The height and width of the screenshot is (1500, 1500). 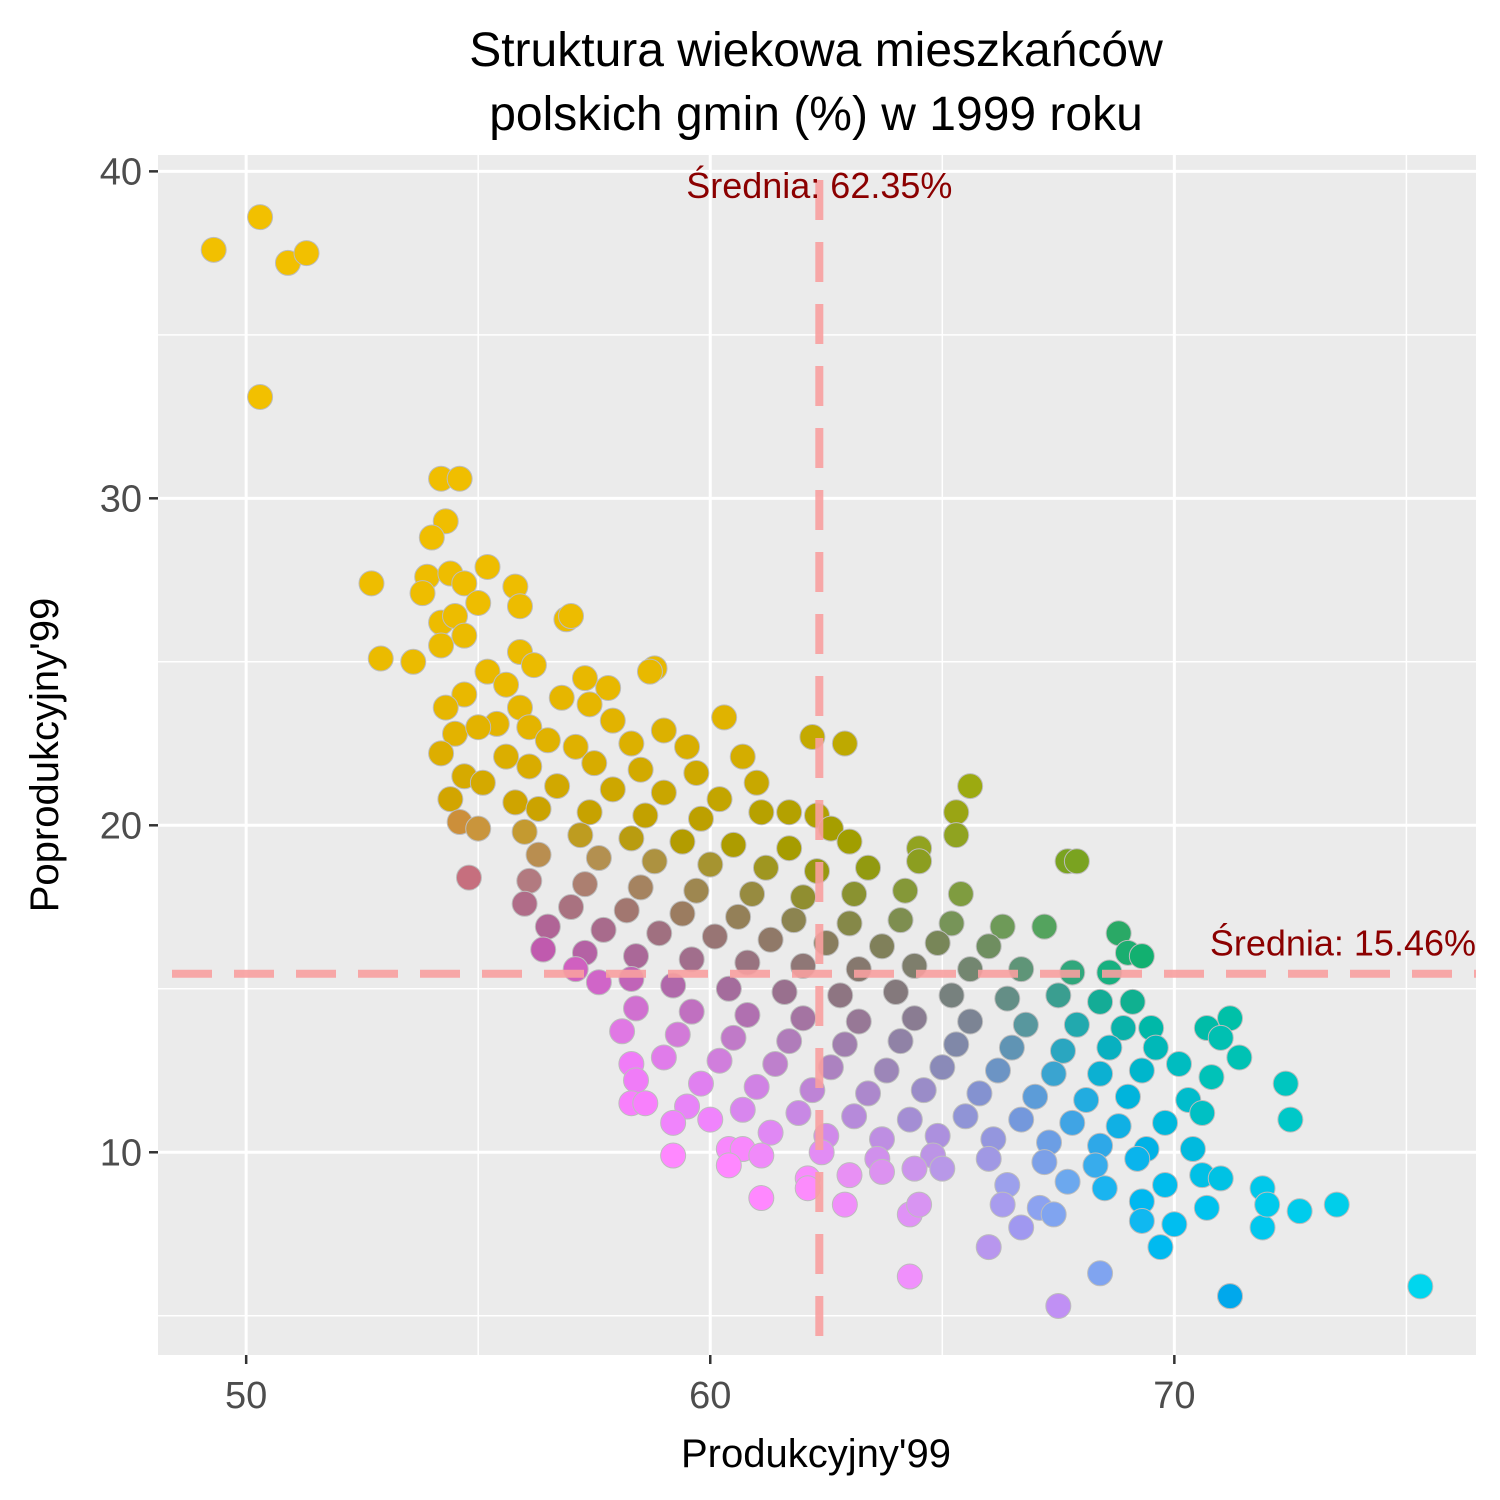 I want to click on x-axis: 50 60 70, so click(x=710, y=1386).